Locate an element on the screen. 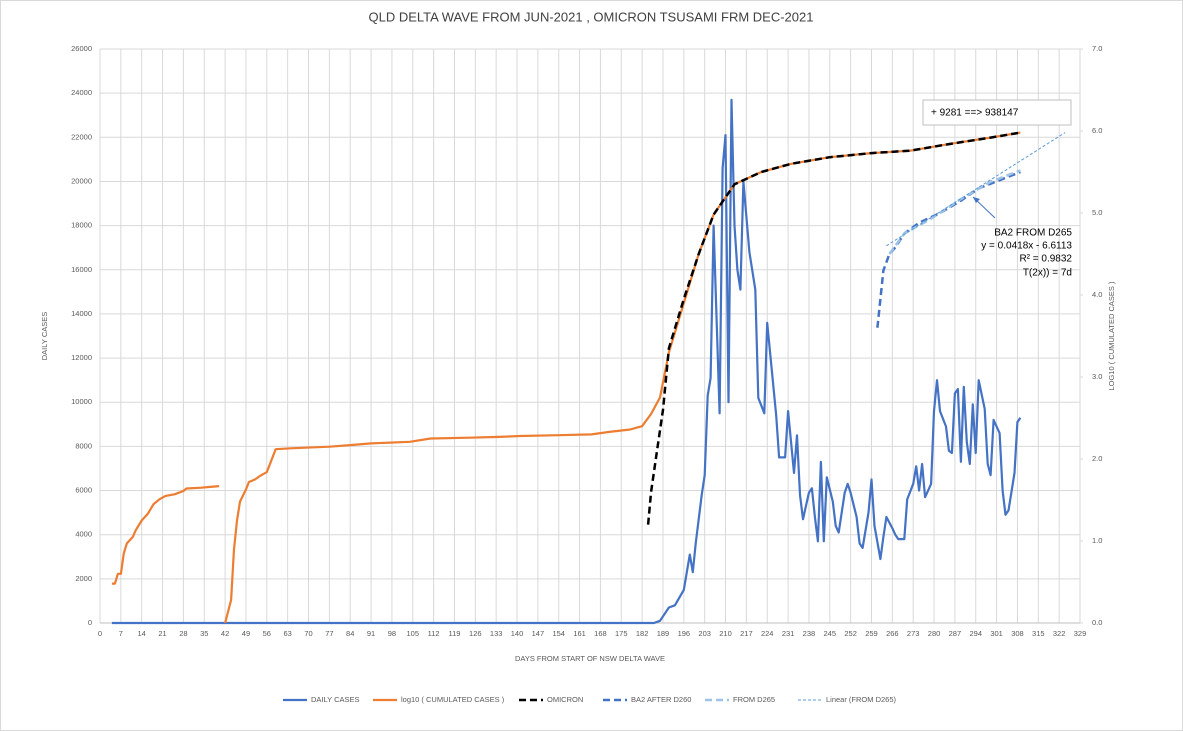 Image resolution: width=1183 pixels, height=731 pixels. y-tick-label: 14000 is located at coordinates (81, 313).